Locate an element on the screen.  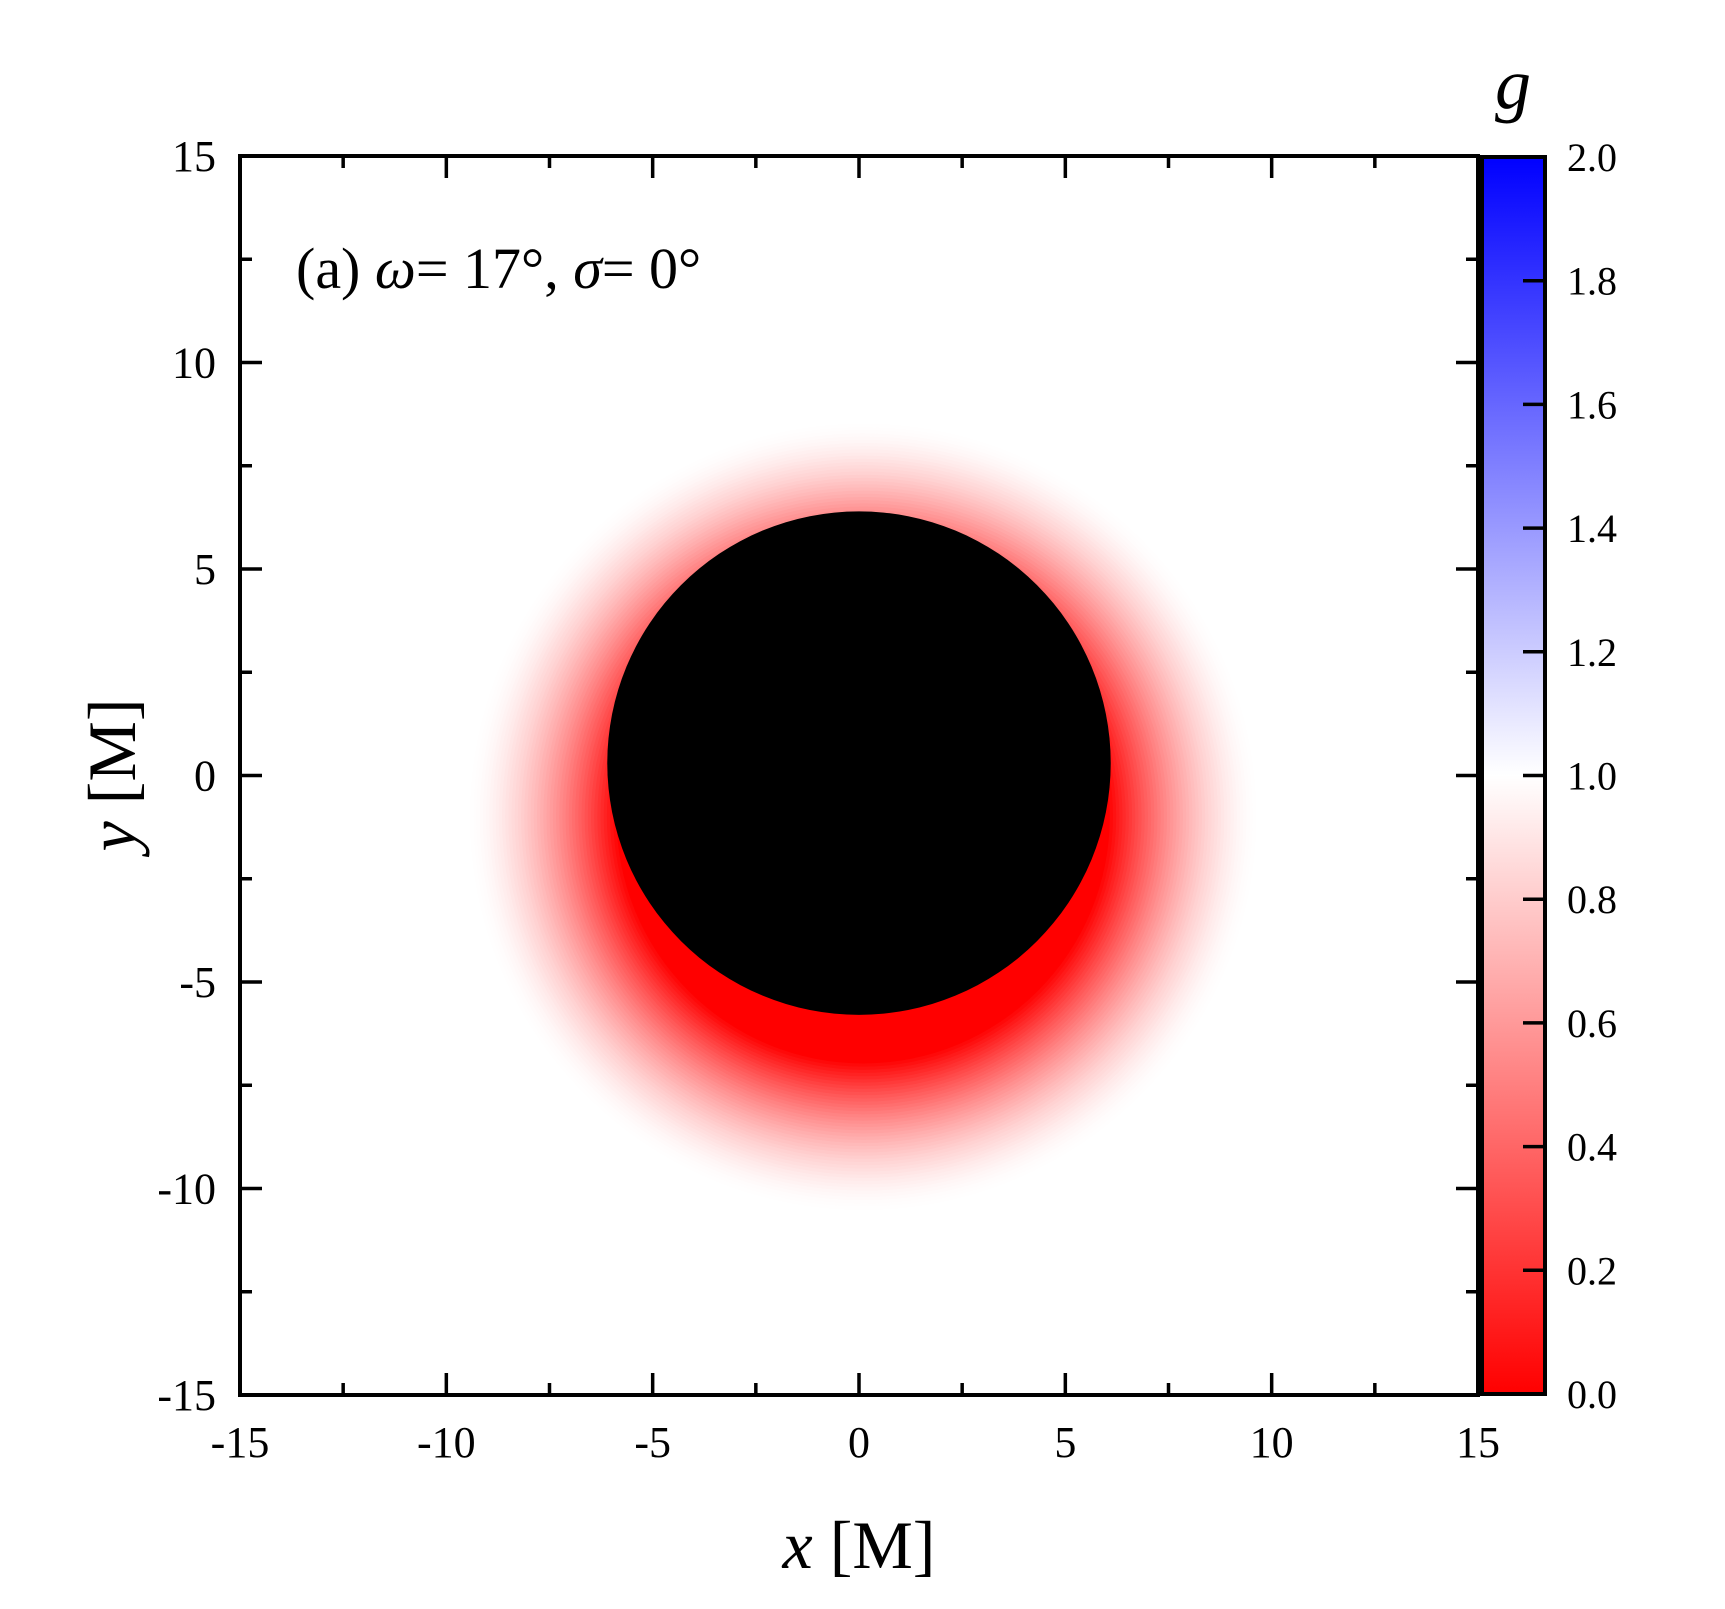
y-tick-label: 10 is located at coordinates (194, 363).